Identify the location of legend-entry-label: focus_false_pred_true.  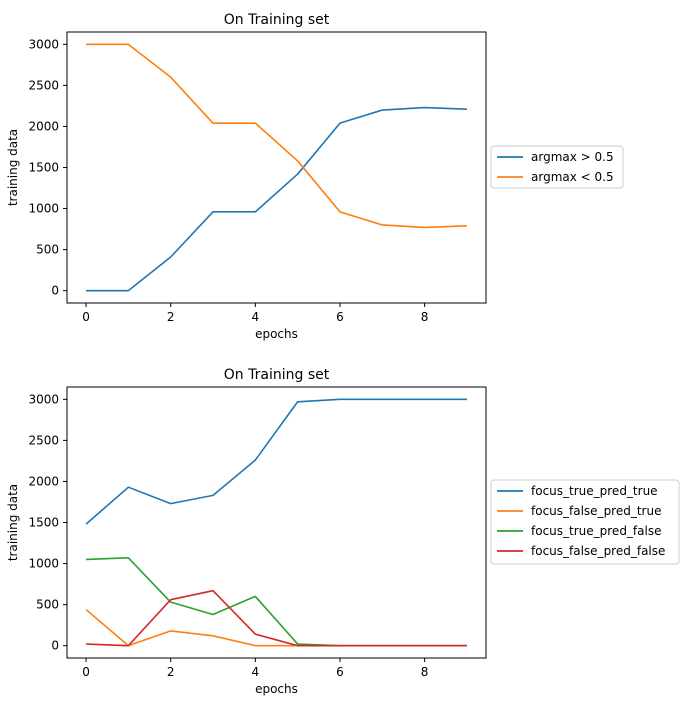
(596, 511).